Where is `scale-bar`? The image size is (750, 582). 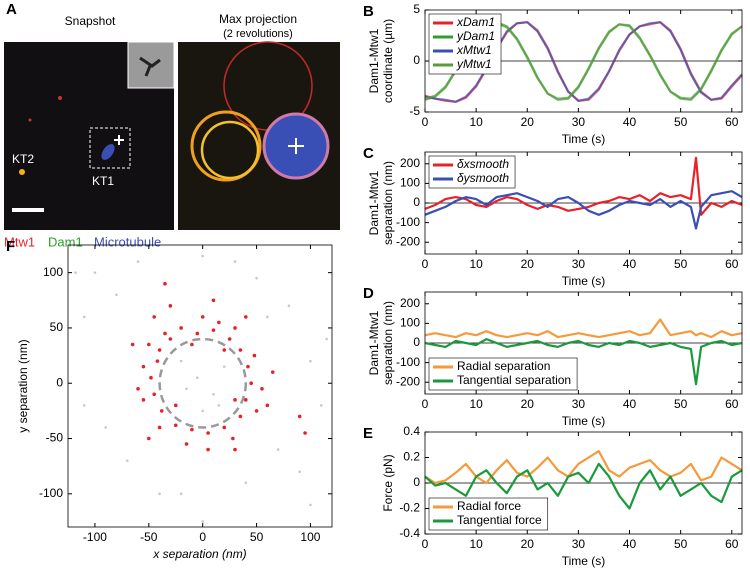 scale-bar is located at coordinates (28, 210).